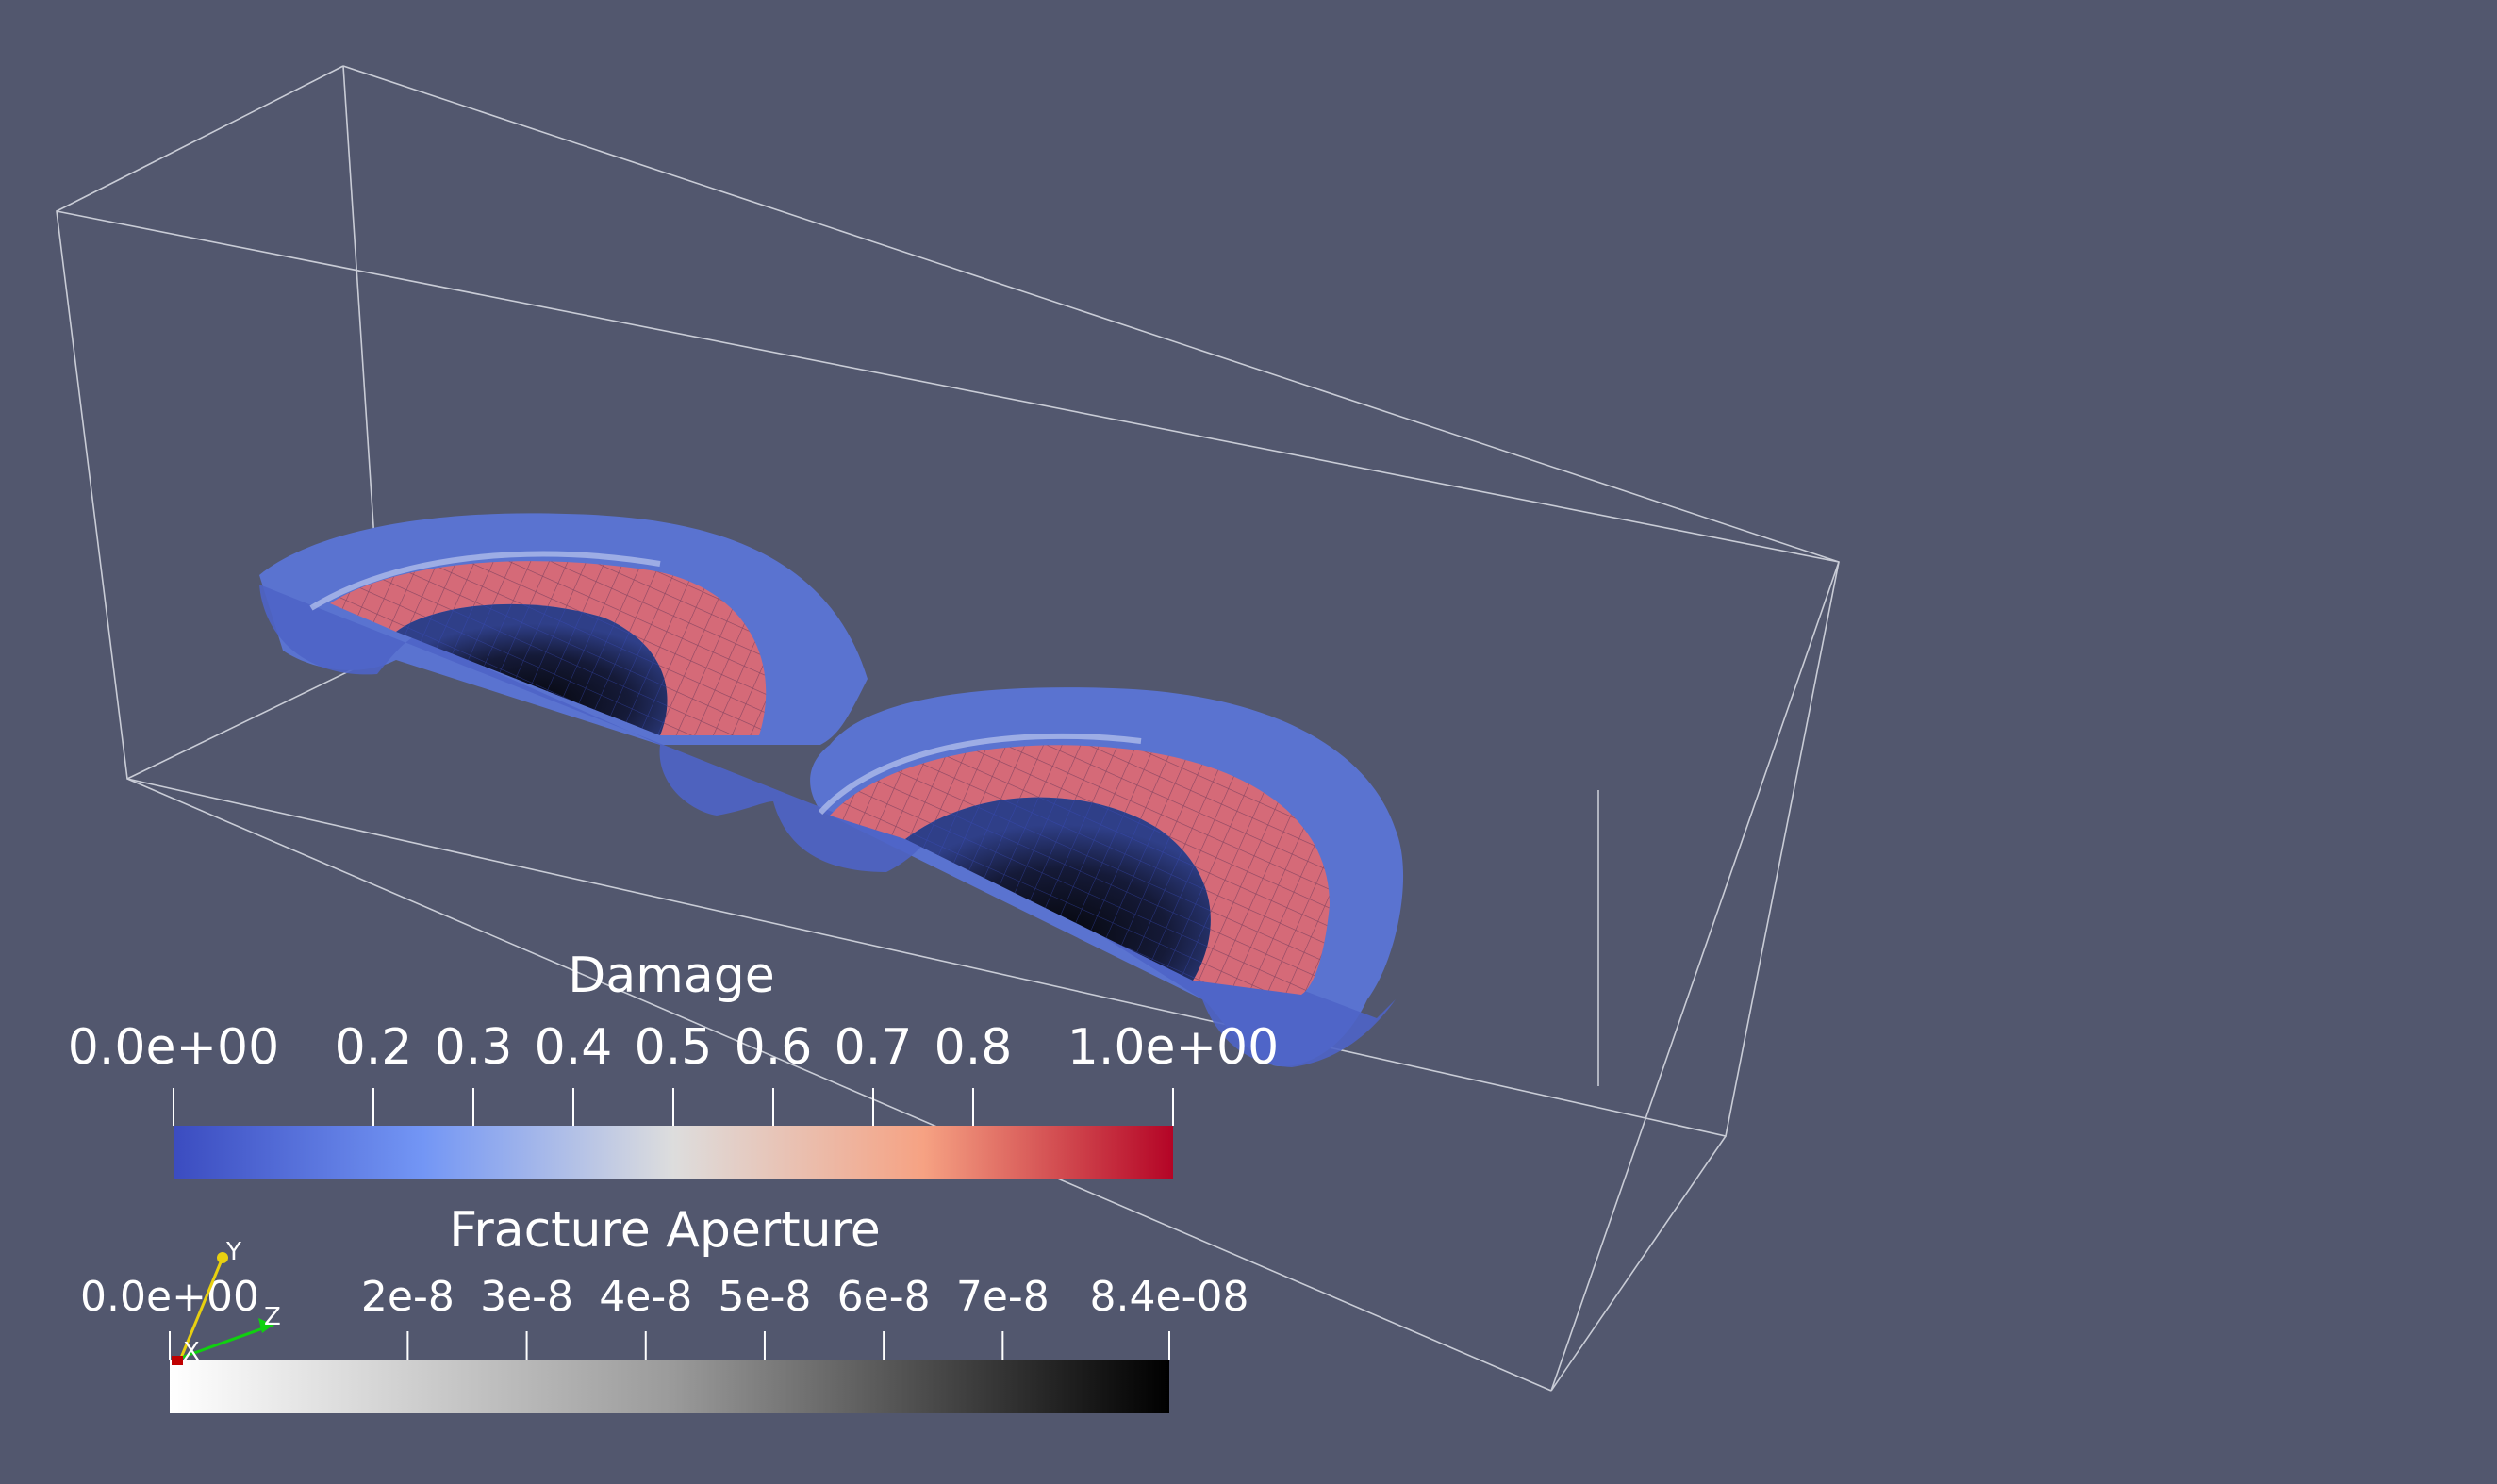 The height and width of the screenshot is (1484, 2497). Describe the element at coordinates (233, 1252) in the screenshot. I see `axis-label-y: Y` at that location.